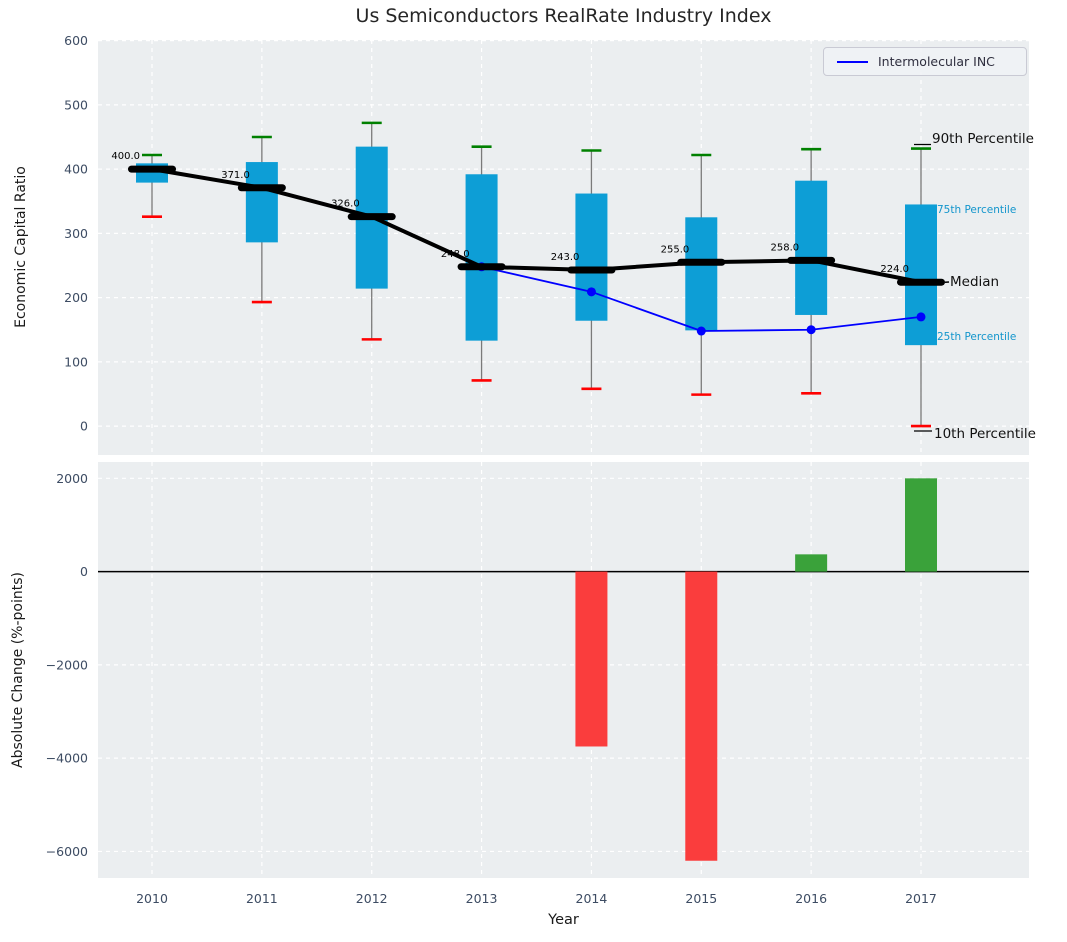 The width and height of the screenshot is (1067, 942). I want to click on x-axis-label: Year, so click(563, 920).